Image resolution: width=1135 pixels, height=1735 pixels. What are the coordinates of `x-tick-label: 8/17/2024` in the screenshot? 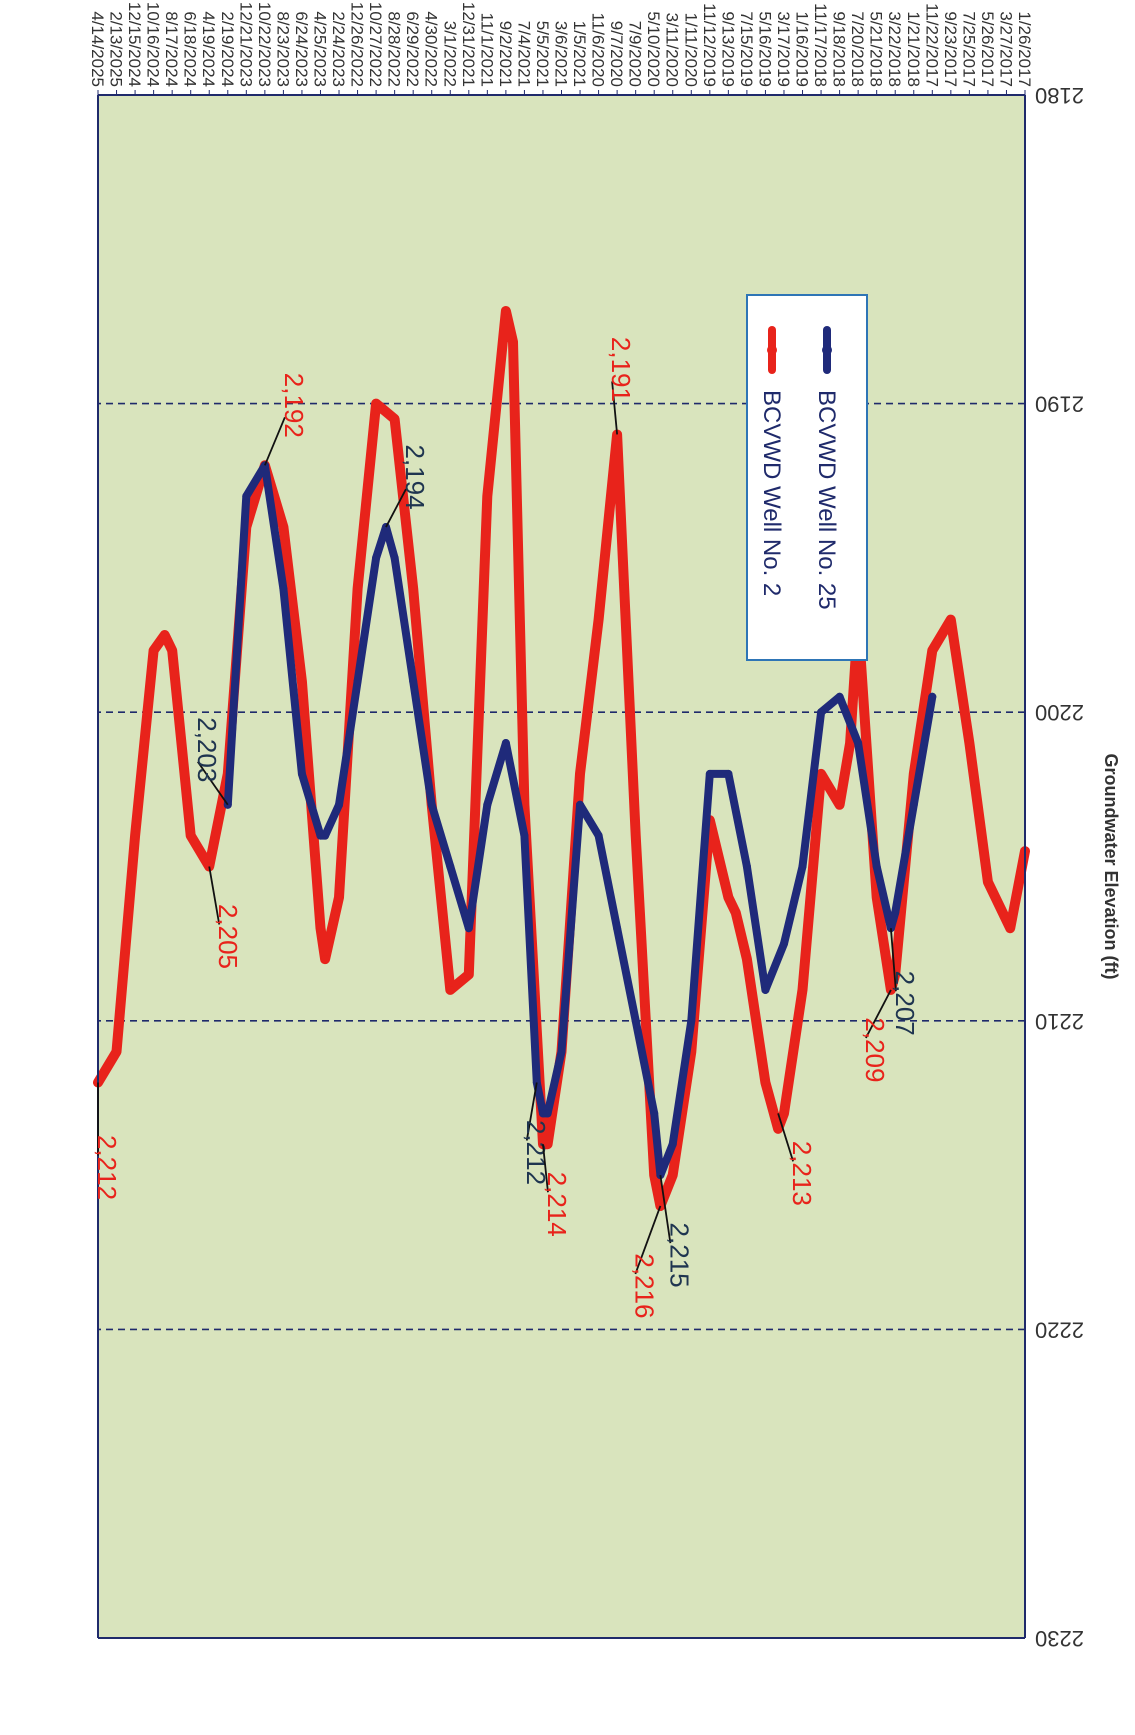 It's located at (171, 49).